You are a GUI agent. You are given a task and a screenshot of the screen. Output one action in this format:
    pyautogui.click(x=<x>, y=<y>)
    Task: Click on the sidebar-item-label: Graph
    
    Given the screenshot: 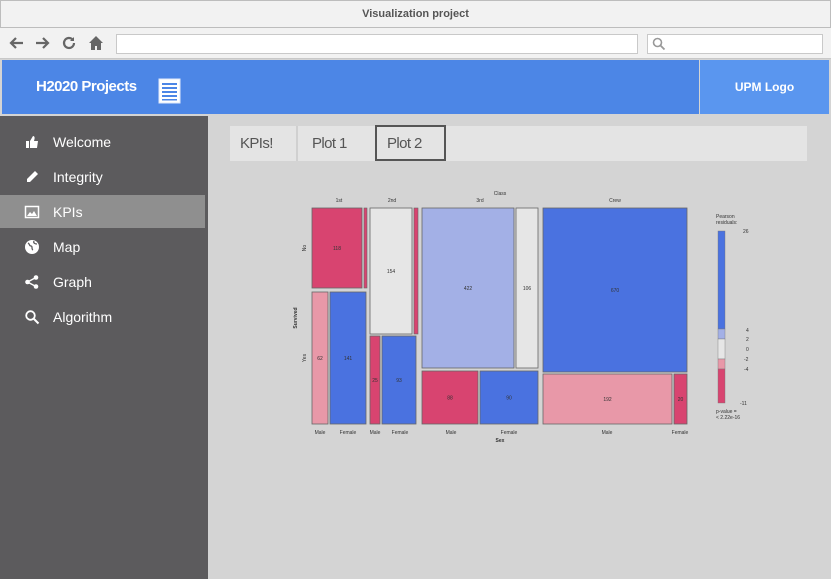 What is the action you would take?
    pyautogui.click(x=72, y=281)
    